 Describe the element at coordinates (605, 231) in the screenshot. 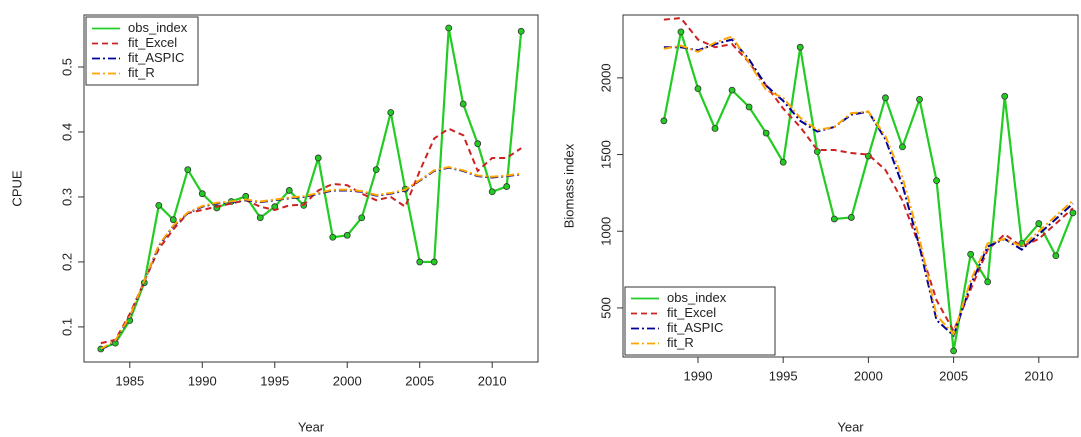

I see `y-tick-label: 1000` at that location.